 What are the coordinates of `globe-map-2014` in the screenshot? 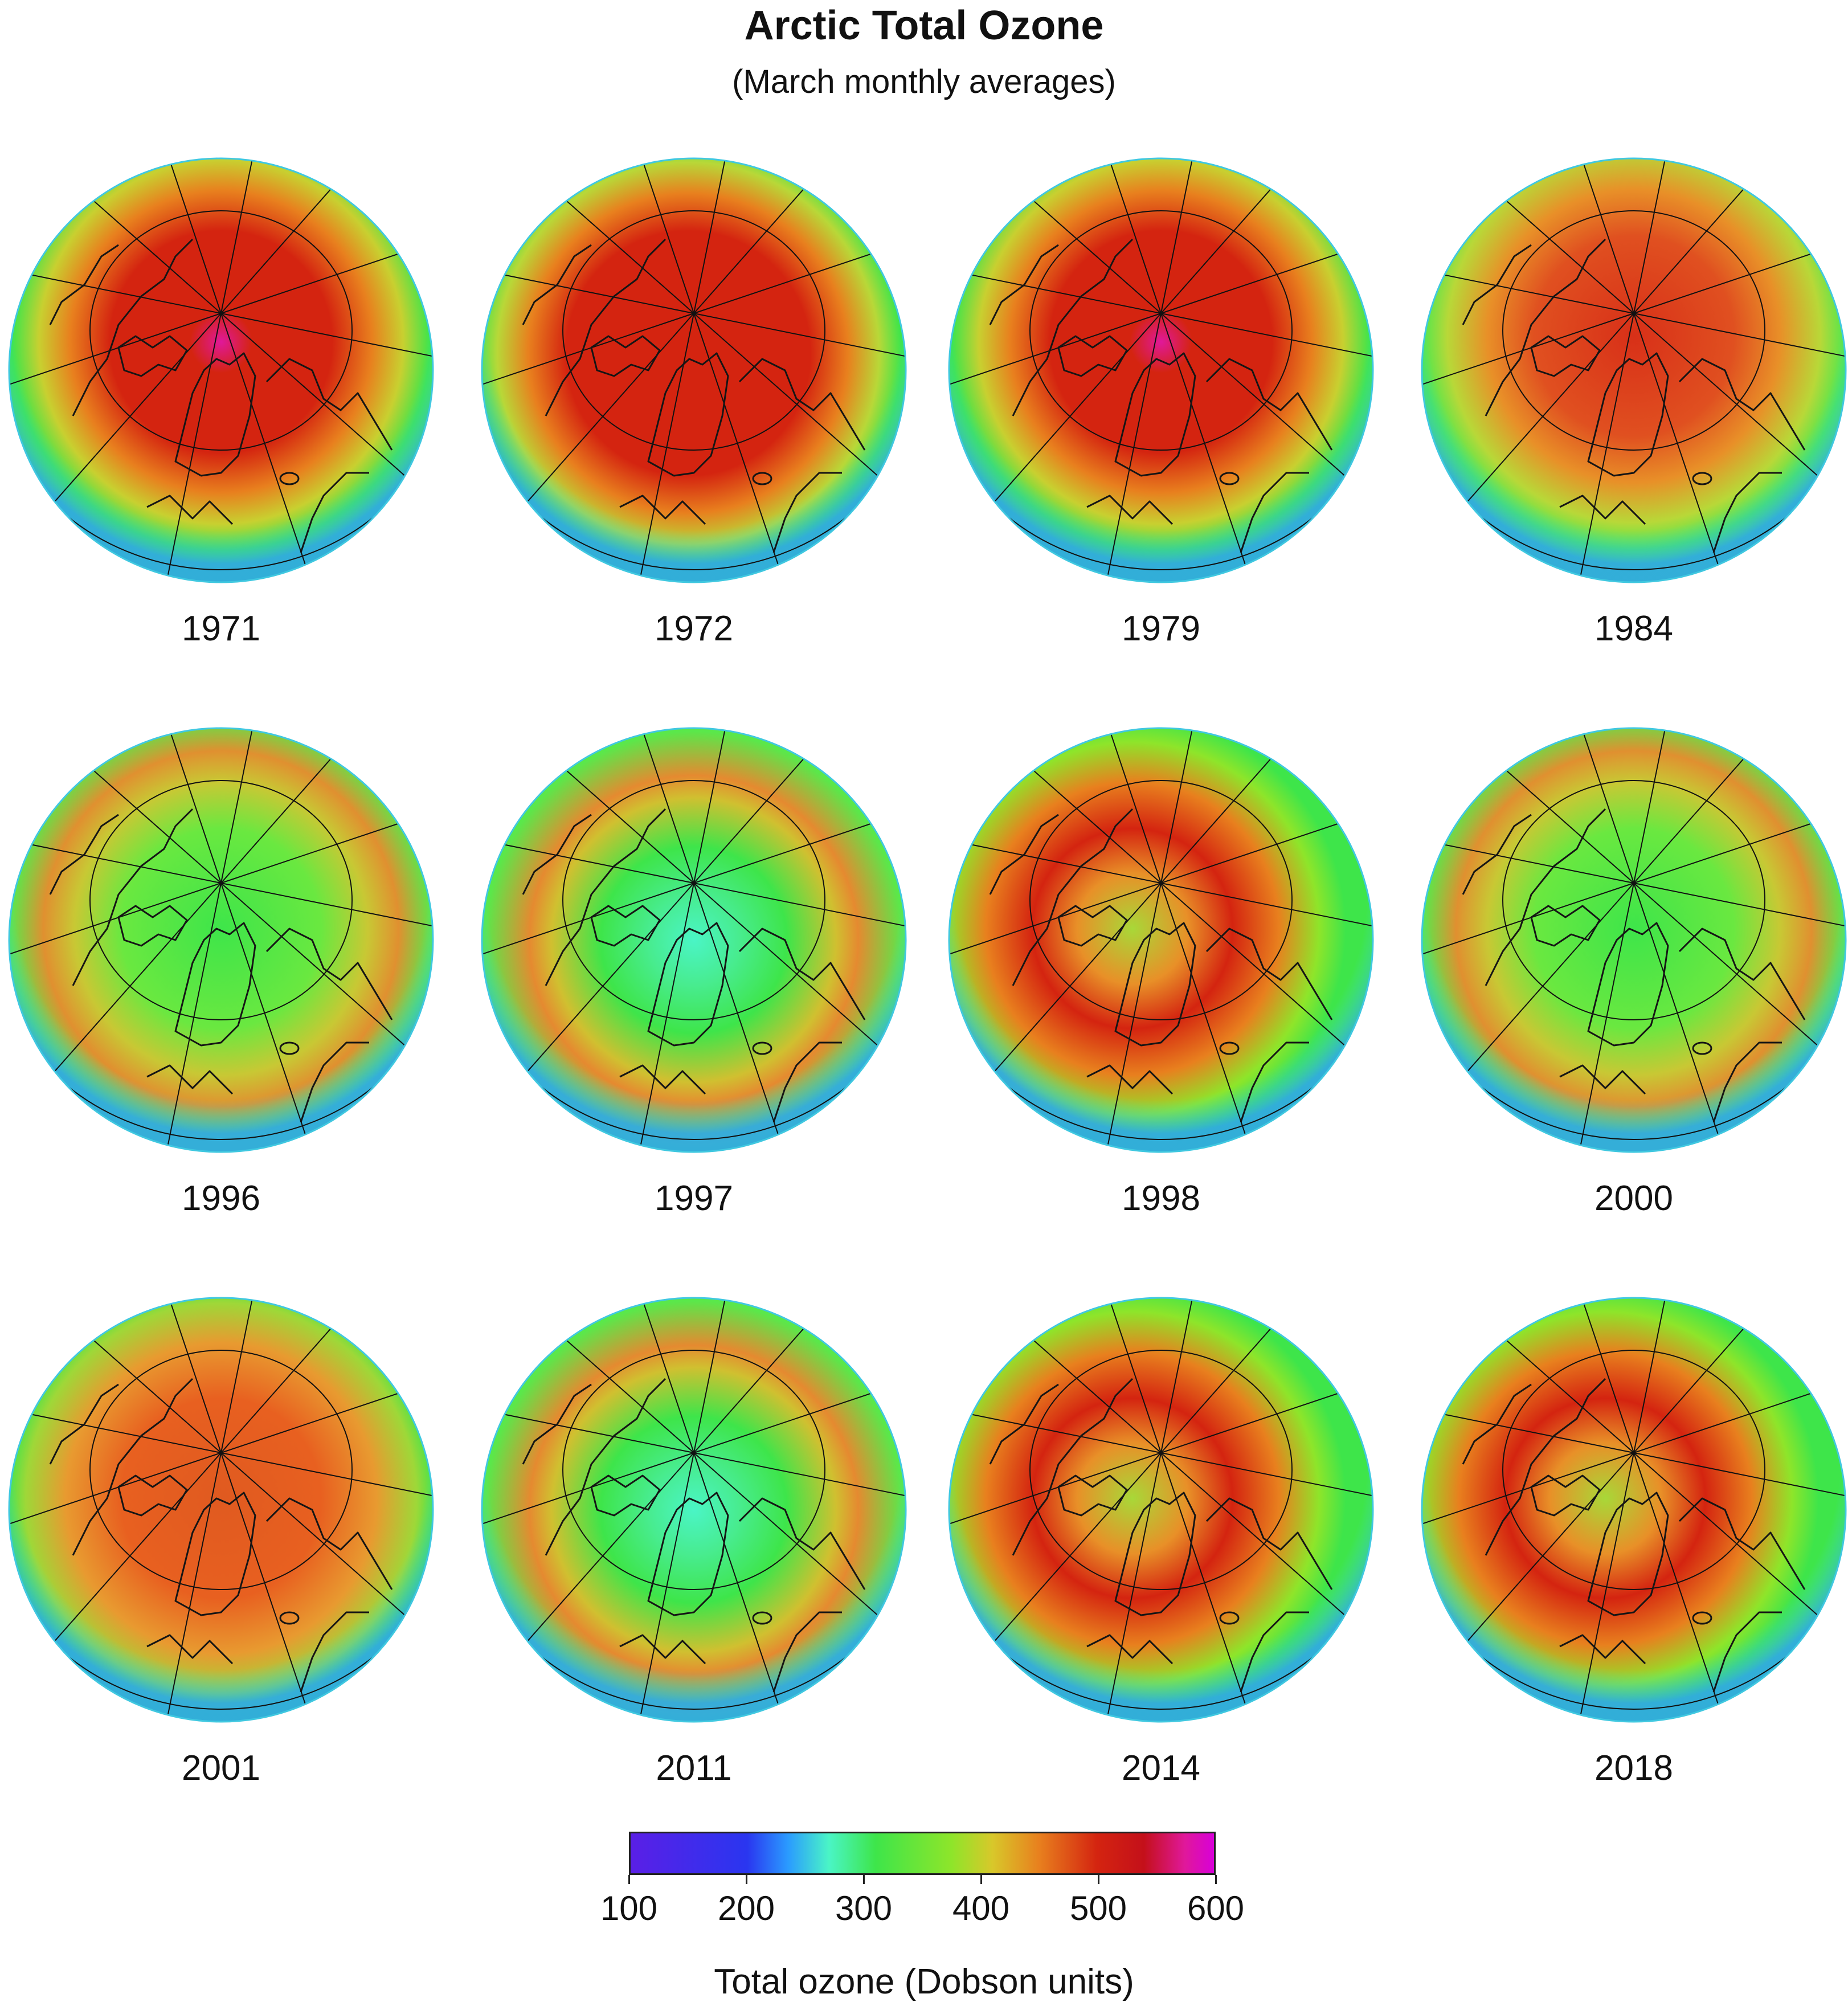 It's located at (1161, 1509).